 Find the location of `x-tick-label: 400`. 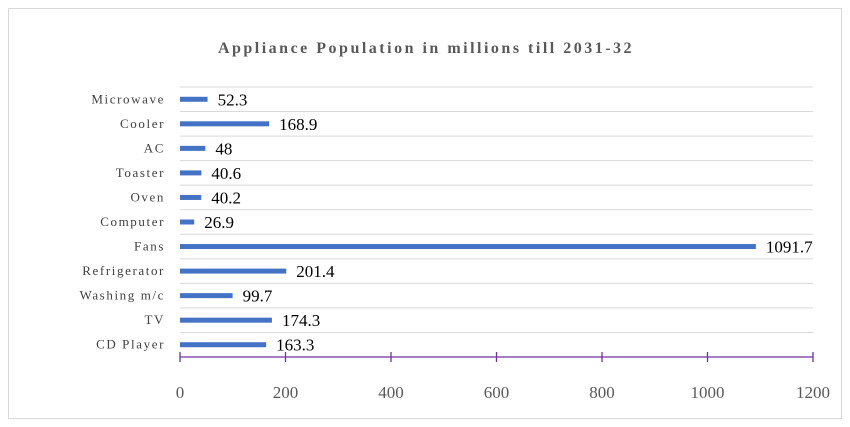

x-tick-label: 400 is located at coordinates (391, 392).